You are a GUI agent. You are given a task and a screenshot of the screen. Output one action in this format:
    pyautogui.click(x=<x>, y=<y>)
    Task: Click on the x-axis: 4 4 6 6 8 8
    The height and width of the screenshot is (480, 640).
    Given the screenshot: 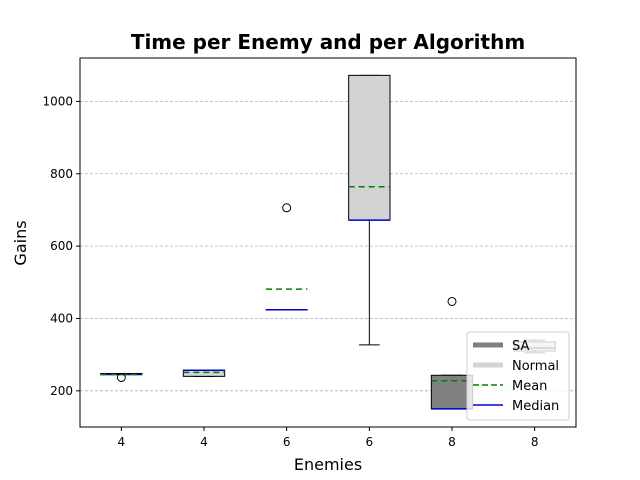 What is the action you would take?
    pyautogui.click(x=328, y=438)
    